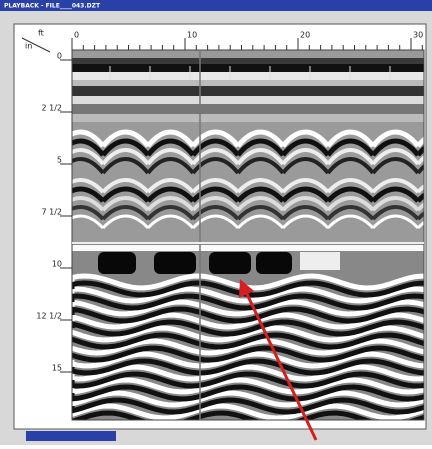 Image resolution: width=432 pixels, height=449 pixels. What do you see at coordinates (192, 35) in the screenshot?
I see `distance-label: 10` at bounding box center [192, 35].